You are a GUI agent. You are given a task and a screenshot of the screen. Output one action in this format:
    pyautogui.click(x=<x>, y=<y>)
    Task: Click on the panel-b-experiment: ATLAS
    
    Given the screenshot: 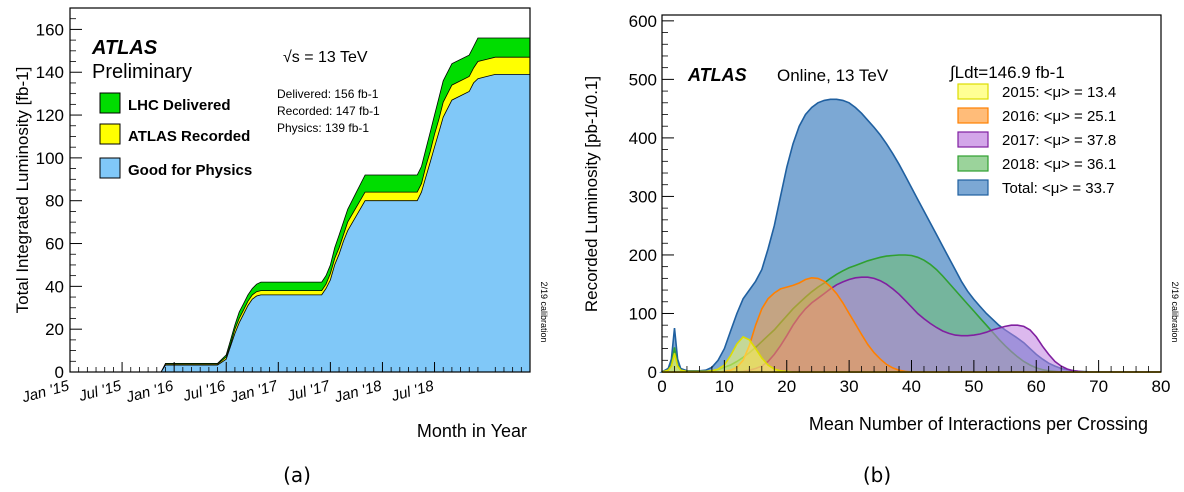 What is the action you would take?
    pyautogui.click(x=717, y=75)
    